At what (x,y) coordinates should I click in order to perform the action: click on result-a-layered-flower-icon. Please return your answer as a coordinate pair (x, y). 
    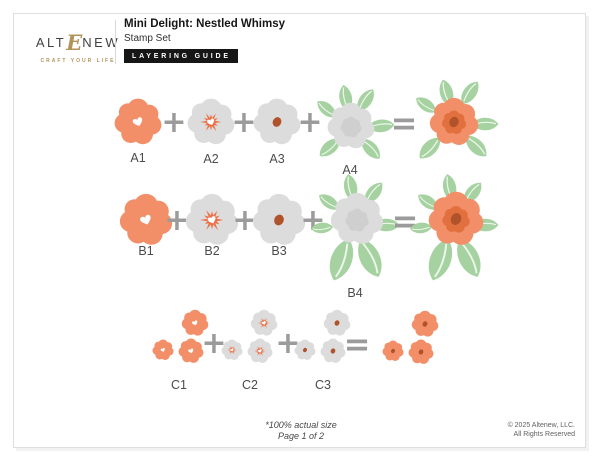
    Looking at the image, I should click on (455, 120).